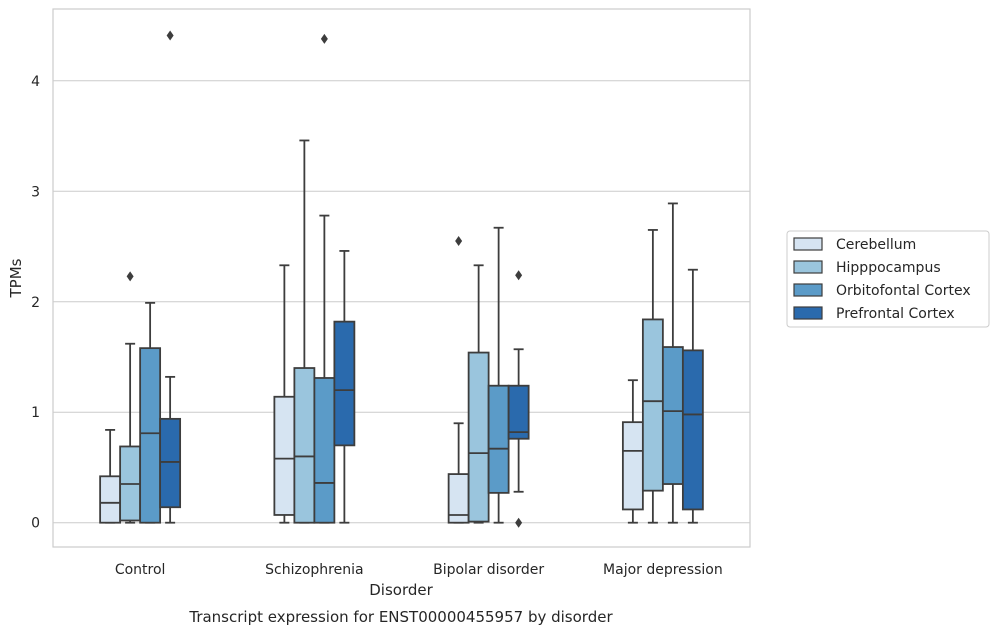 The image size is (999, 634). I want to click on y-tick-label: 4, so click(35, 82).